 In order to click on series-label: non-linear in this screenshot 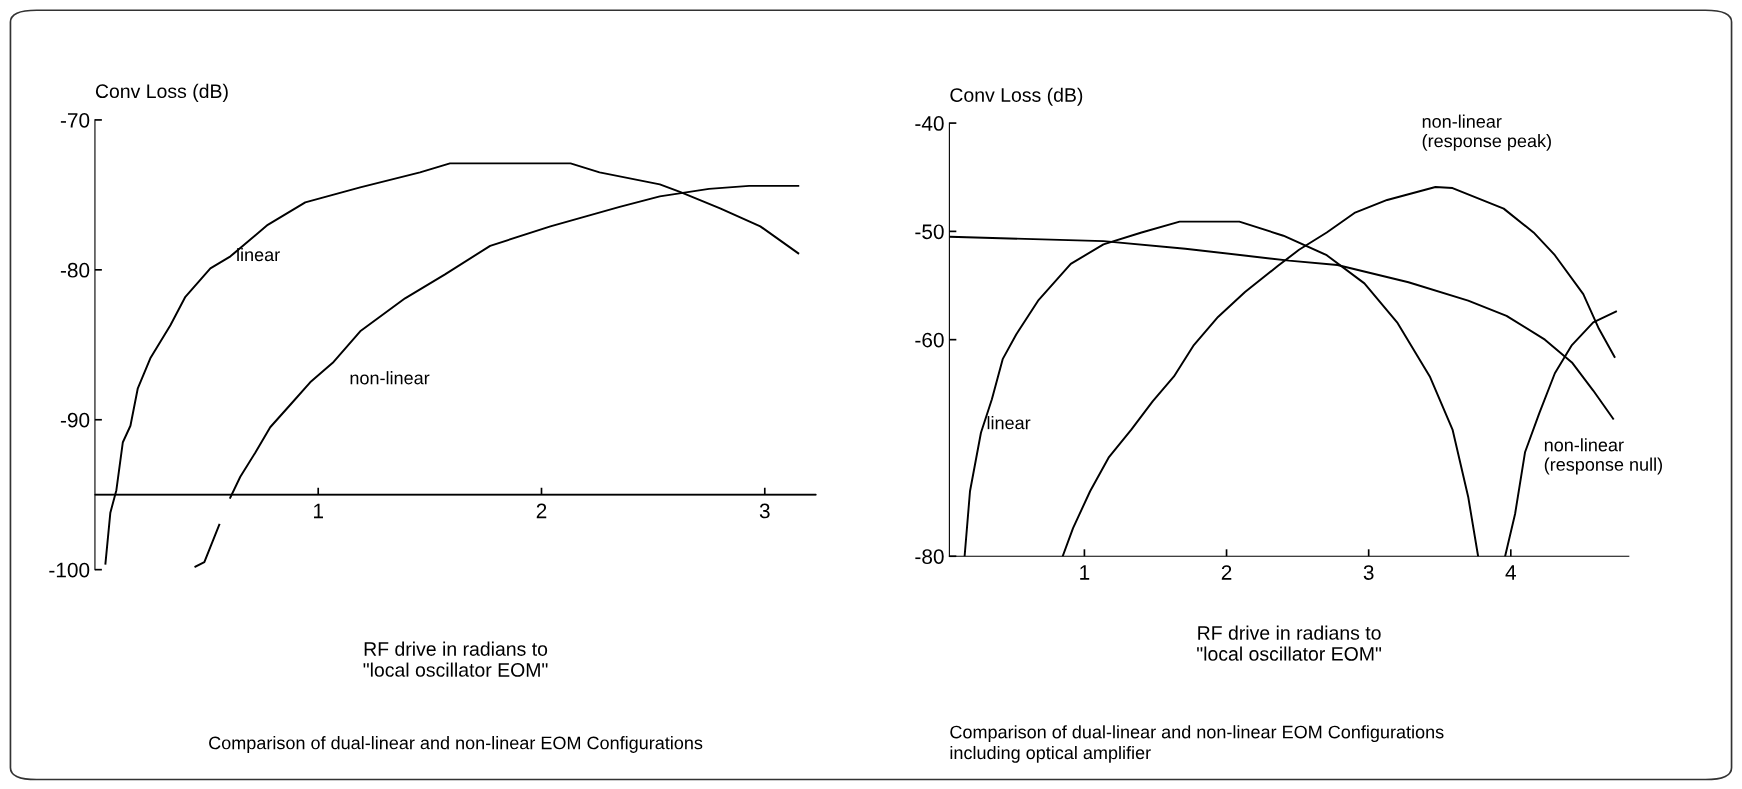, I will do `click(390, 378)`.